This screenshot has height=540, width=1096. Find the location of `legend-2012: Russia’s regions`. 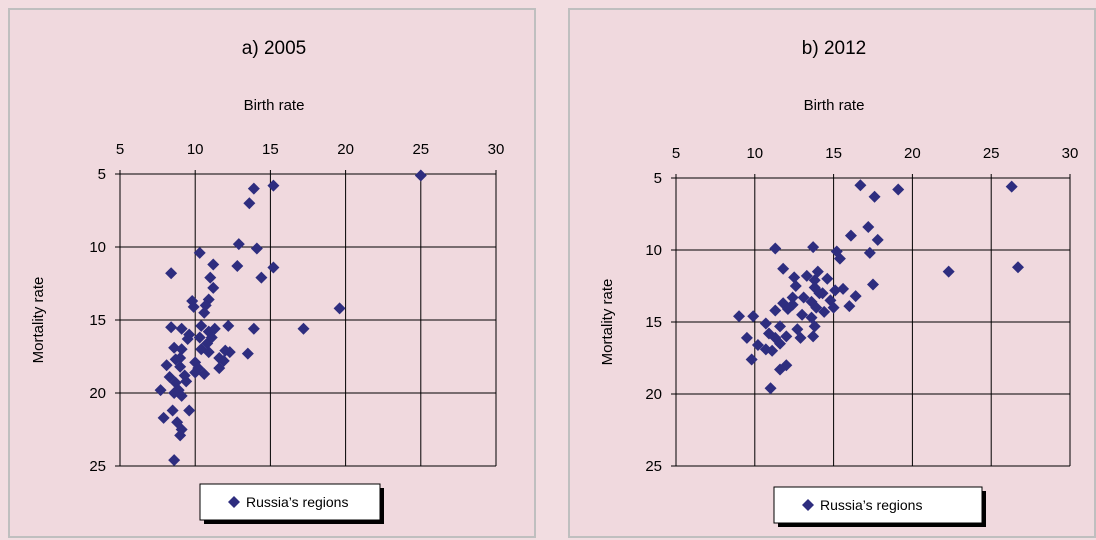

legend-2012: Russia’s regions is located at coordinates (879, 506).